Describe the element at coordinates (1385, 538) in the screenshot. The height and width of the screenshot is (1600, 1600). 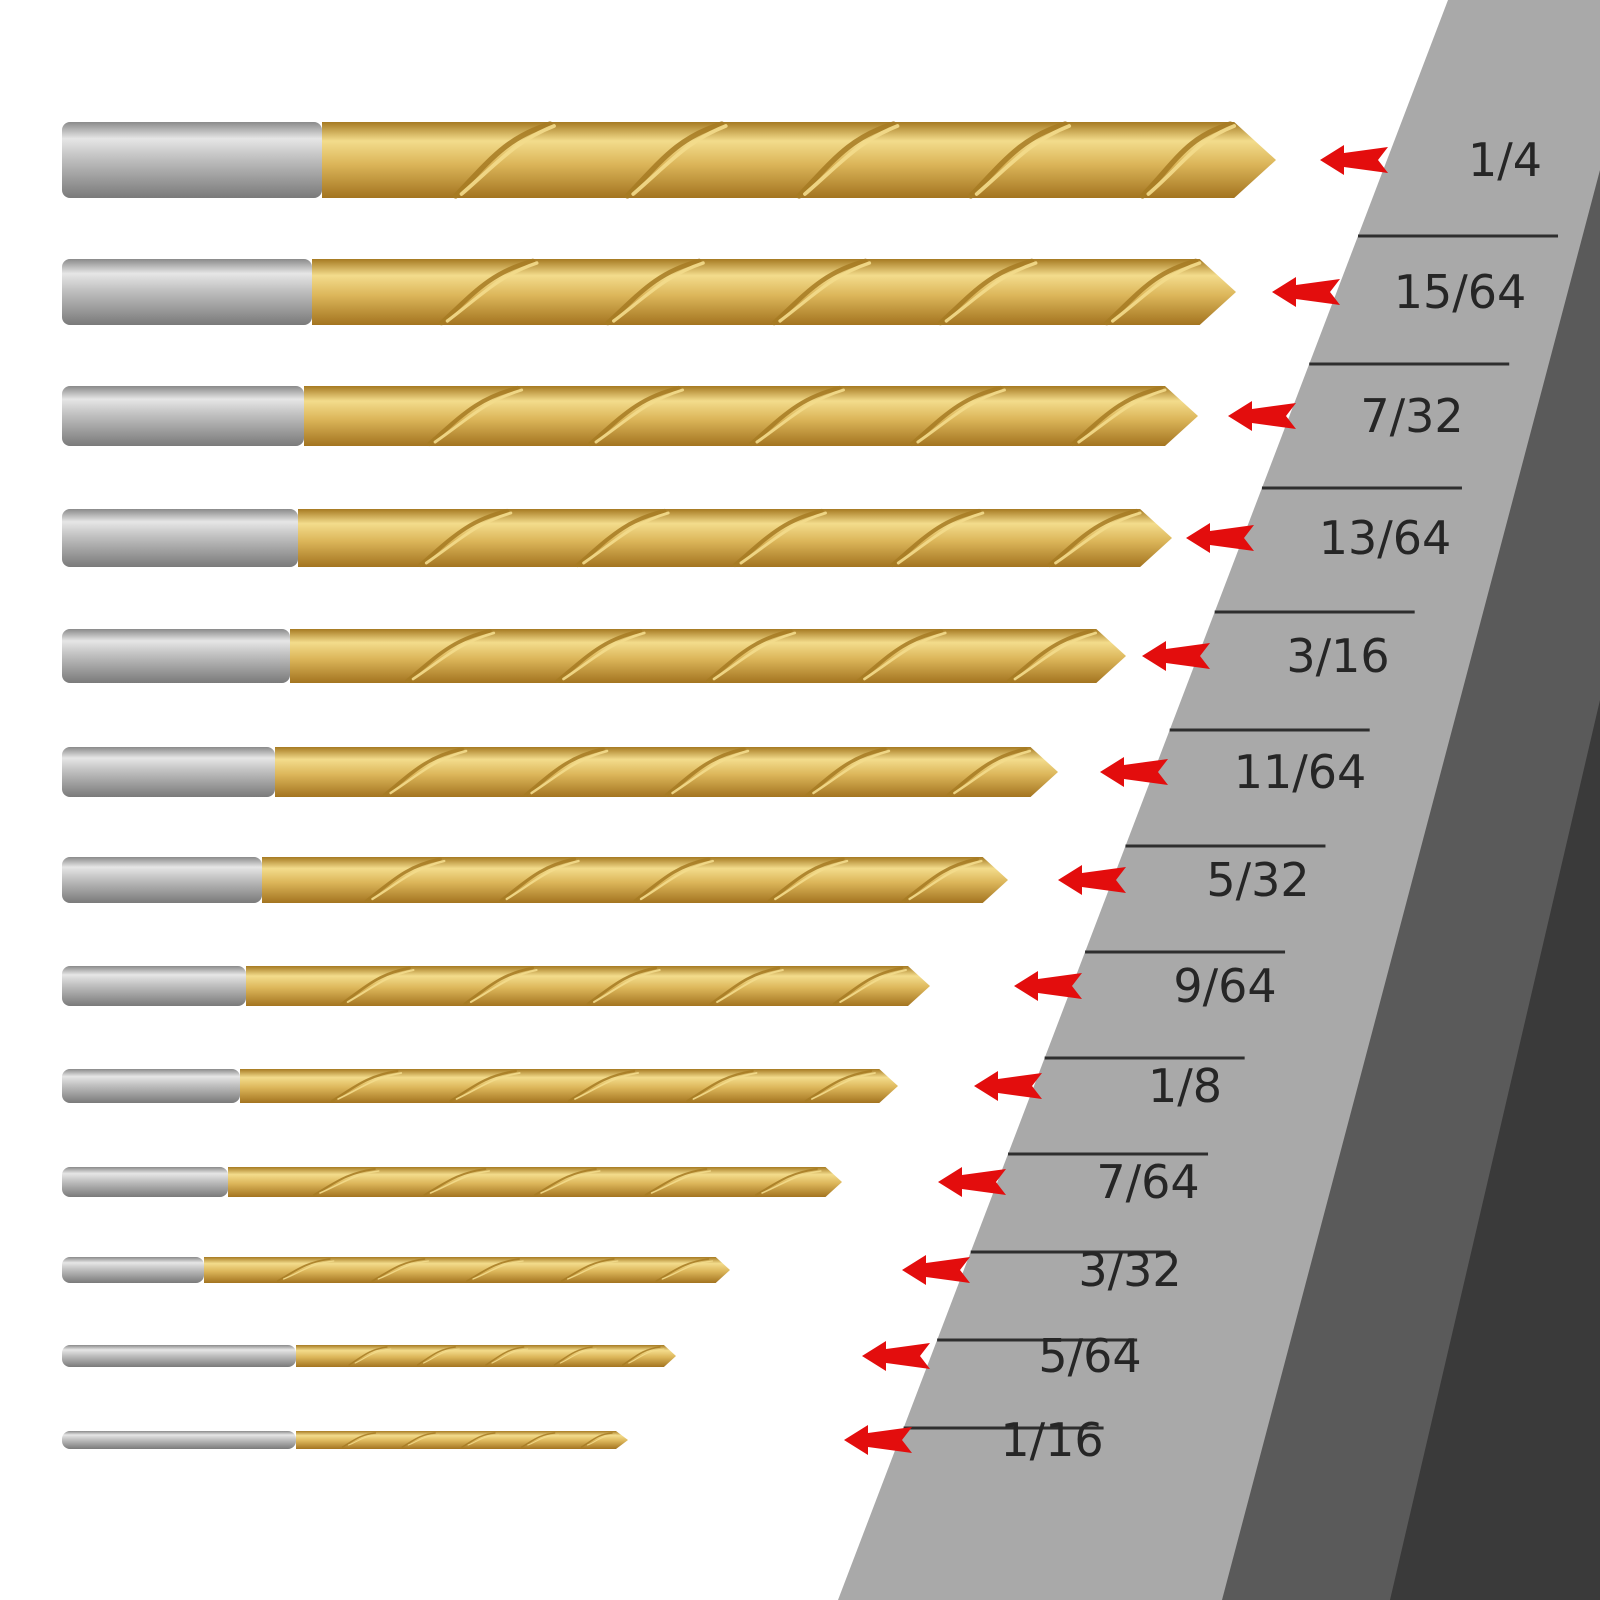
I see `size-label: 13/64` at that location.